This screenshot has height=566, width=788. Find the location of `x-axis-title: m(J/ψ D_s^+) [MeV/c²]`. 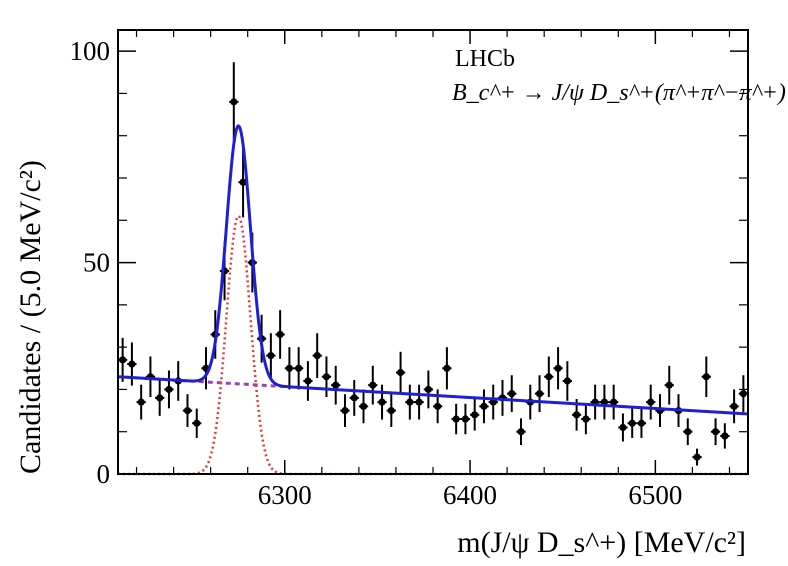

x-axis-title: m(J/ψ D_s^+) [MeV/c²] is located at coordinates (601, 542).